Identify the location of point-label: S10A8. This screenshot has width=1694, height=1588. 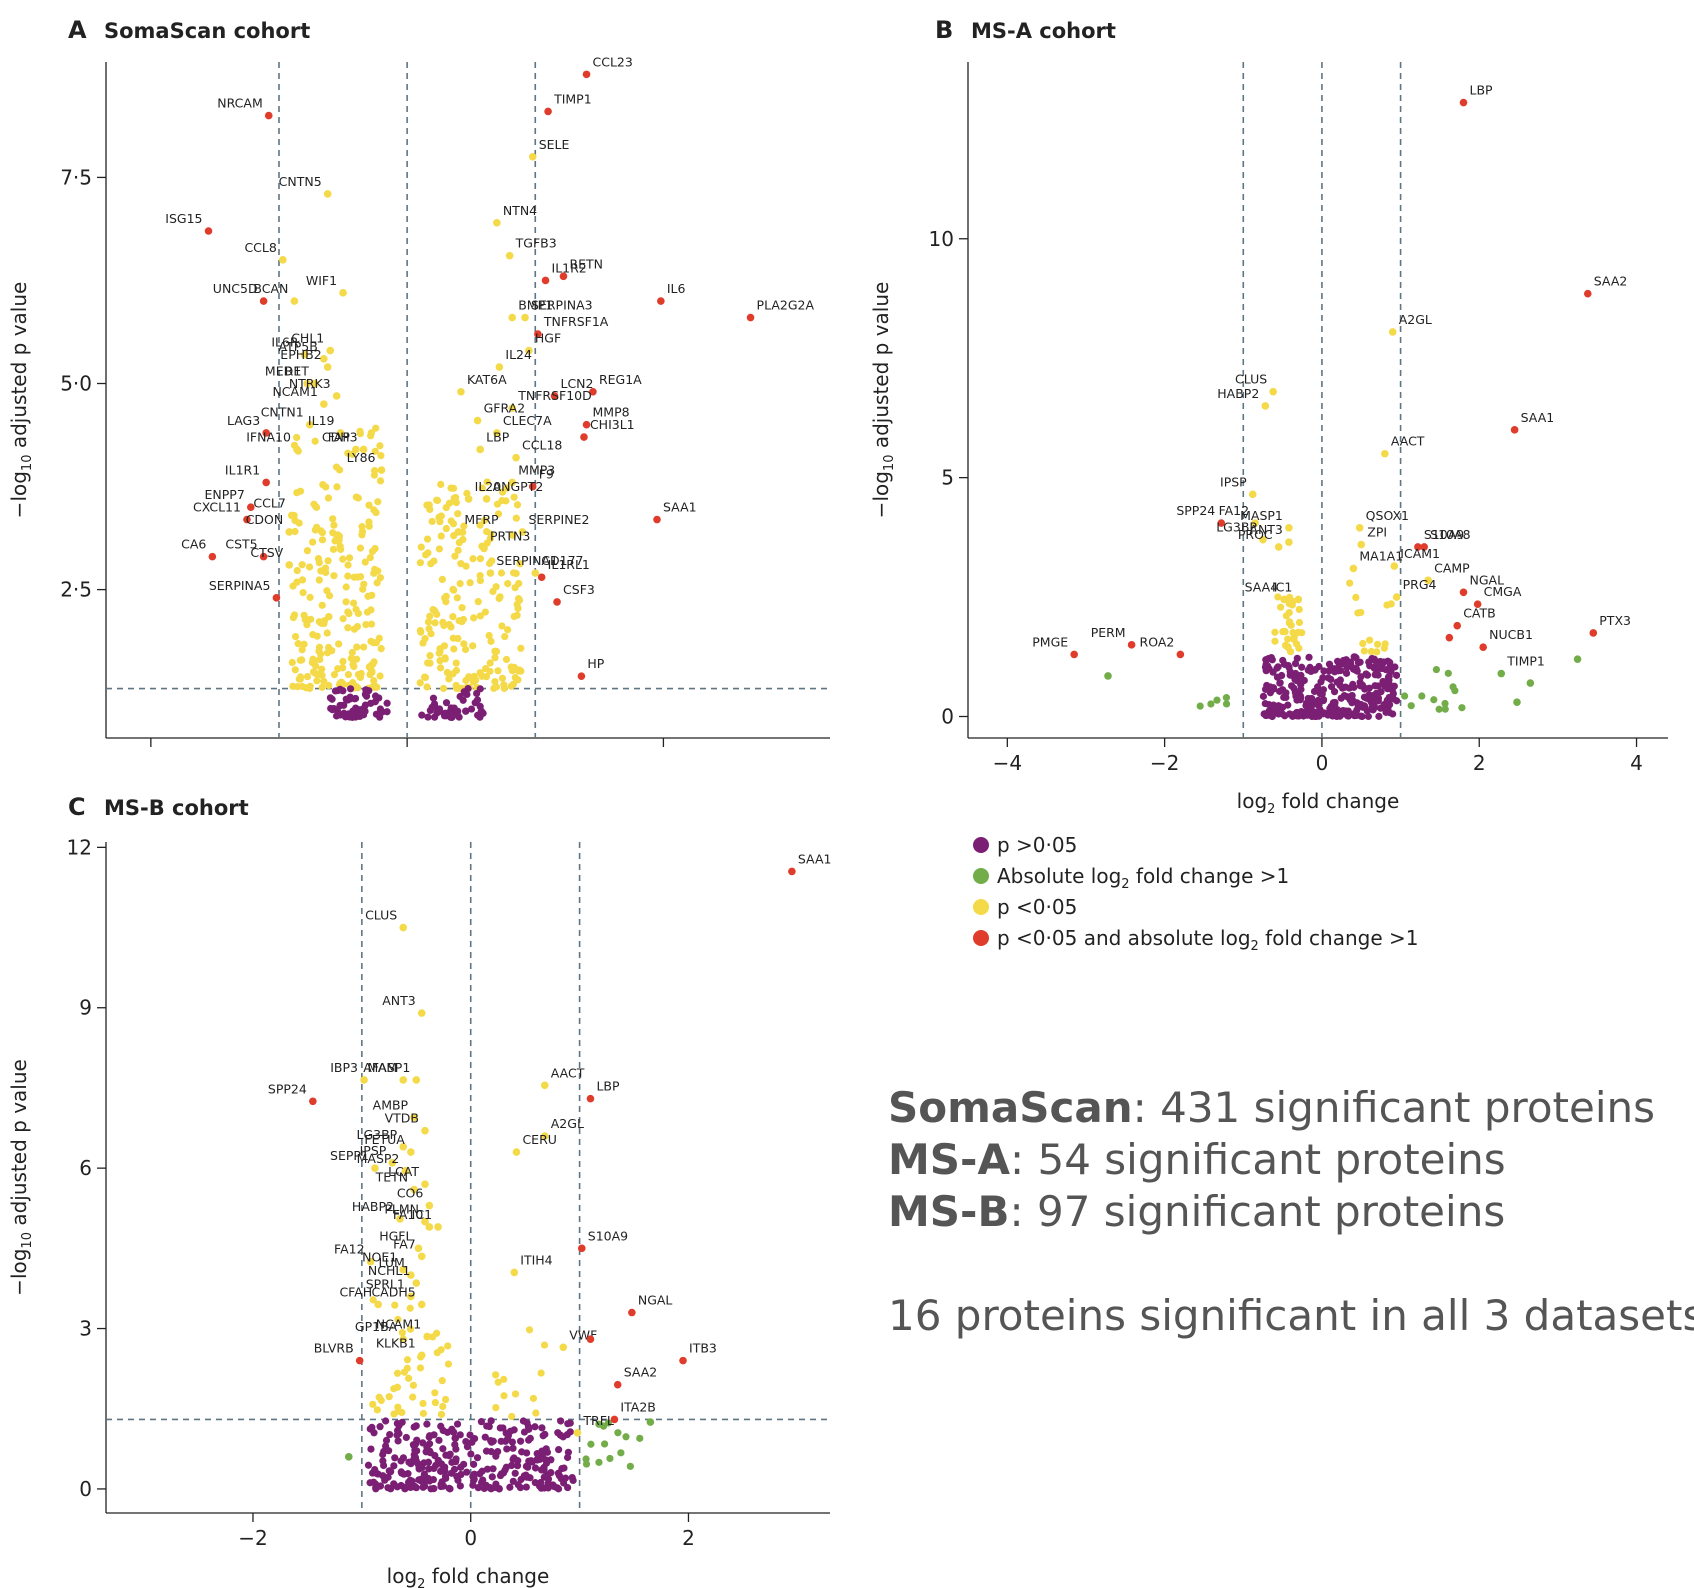
(1450, 534).